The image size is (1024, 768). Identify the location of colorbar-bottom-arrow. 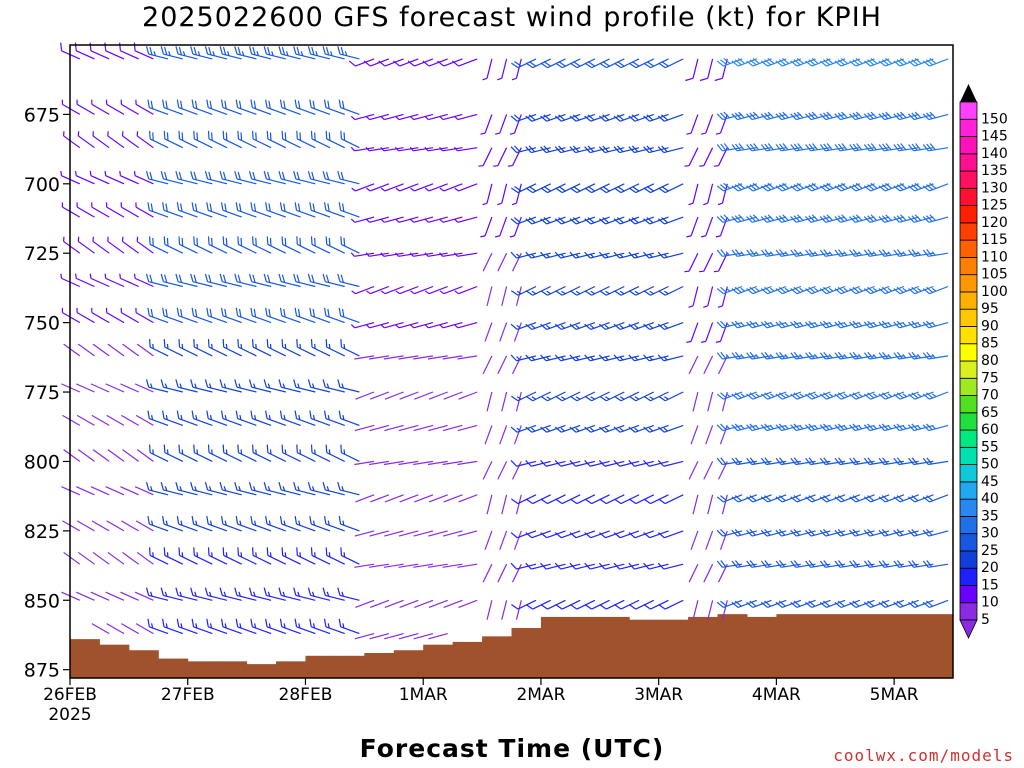
(968, 629).